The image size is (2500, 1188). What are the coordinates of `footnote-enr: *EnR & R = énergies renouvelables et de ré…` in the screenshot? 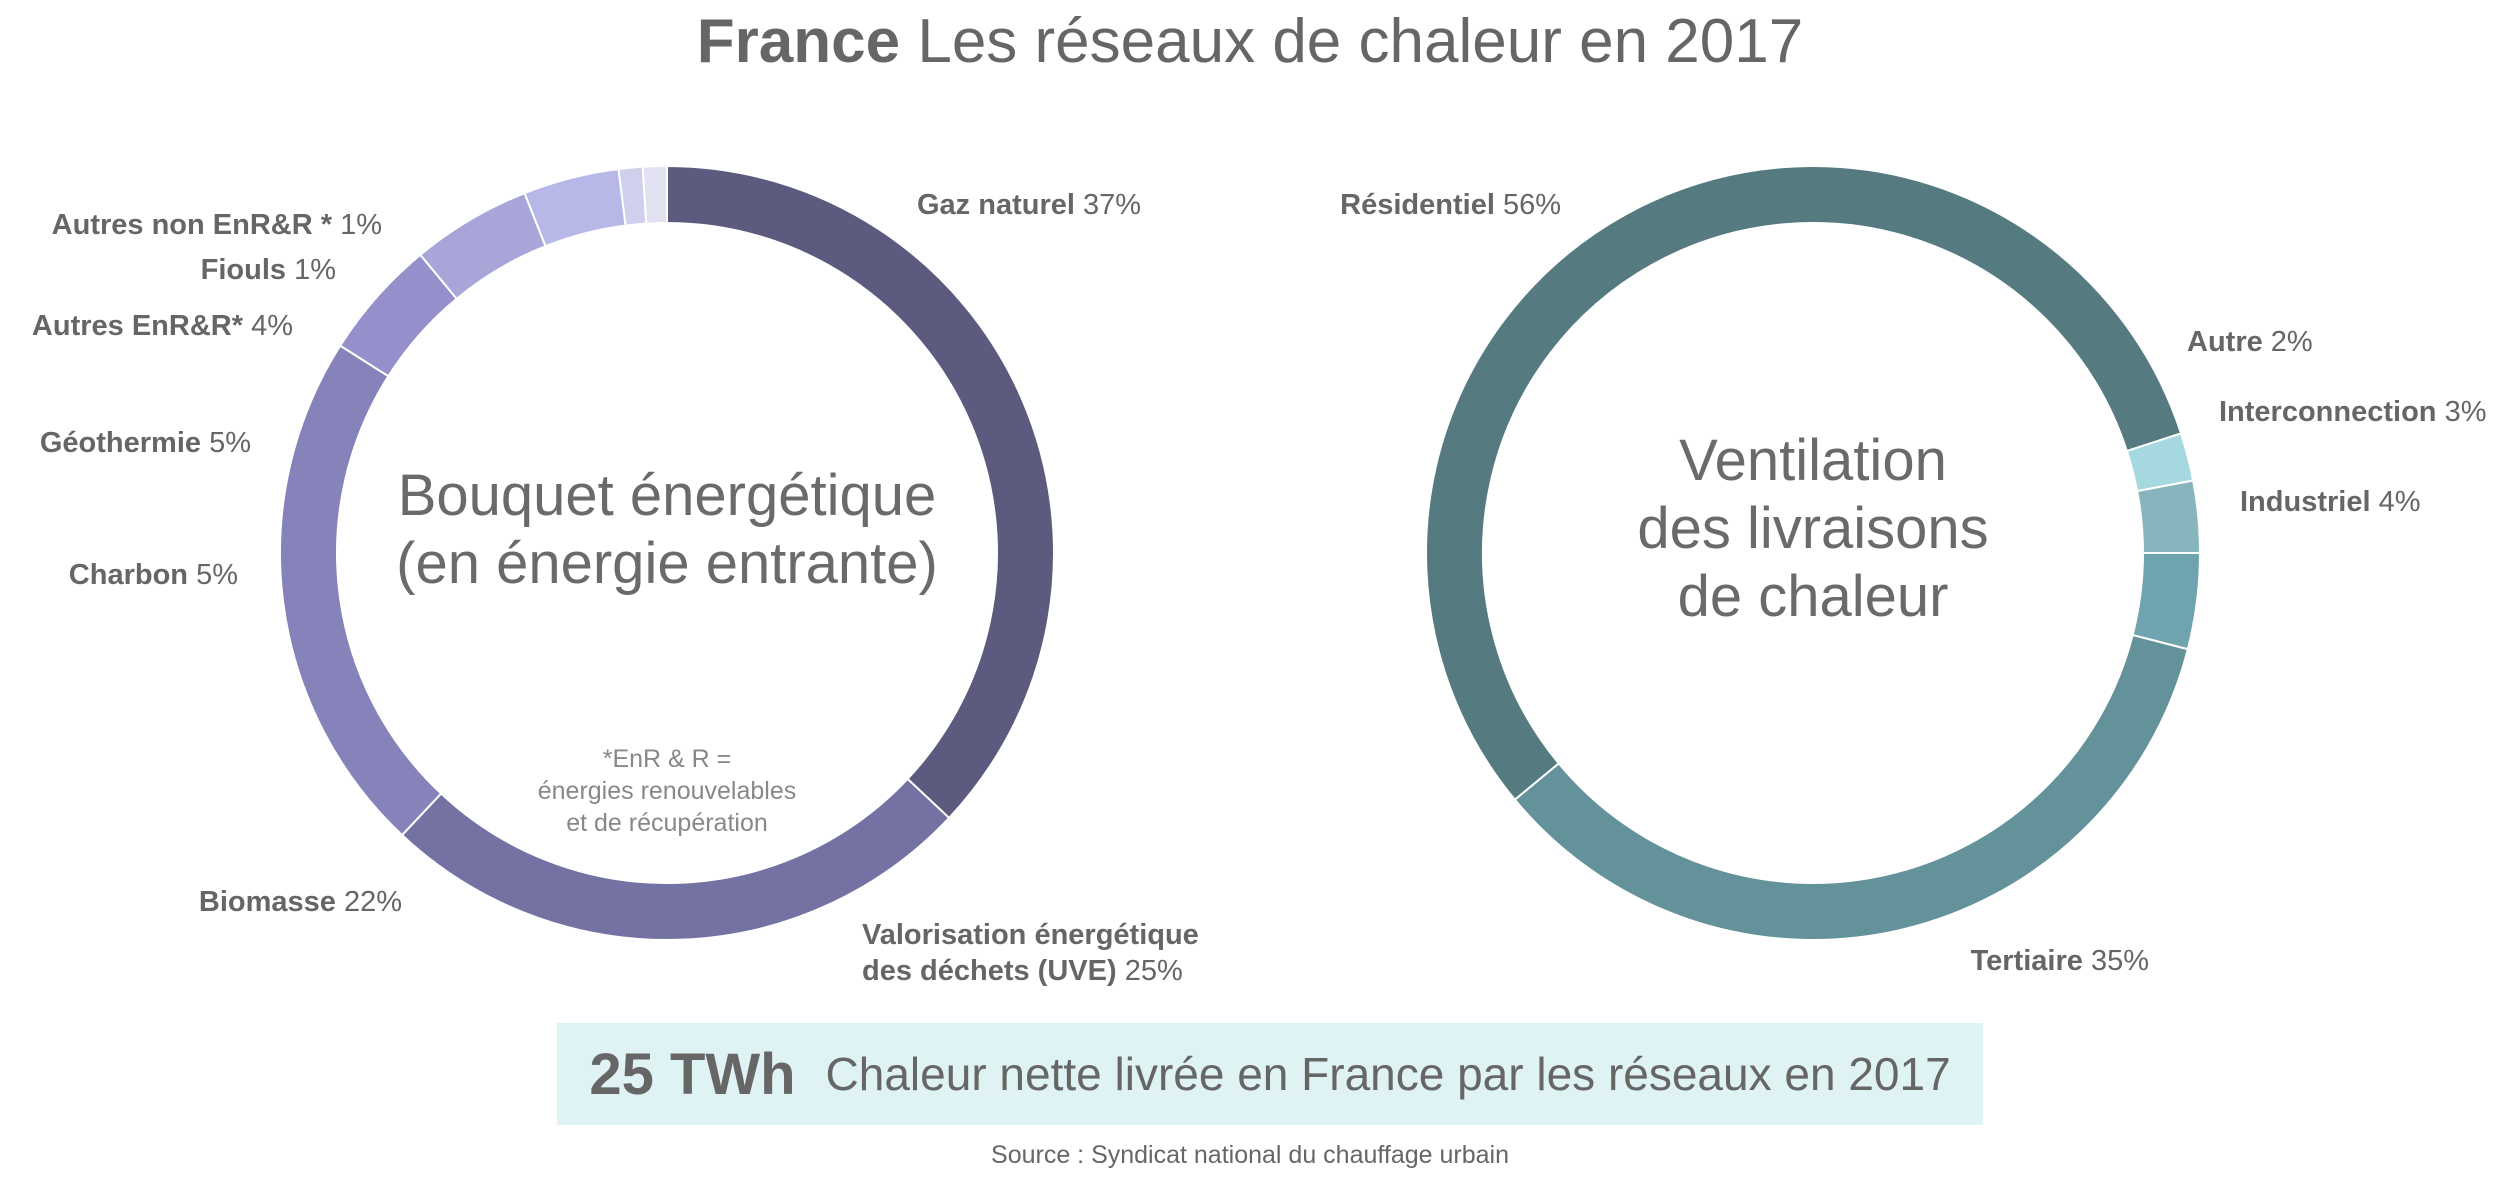 It's located at (667, 791).